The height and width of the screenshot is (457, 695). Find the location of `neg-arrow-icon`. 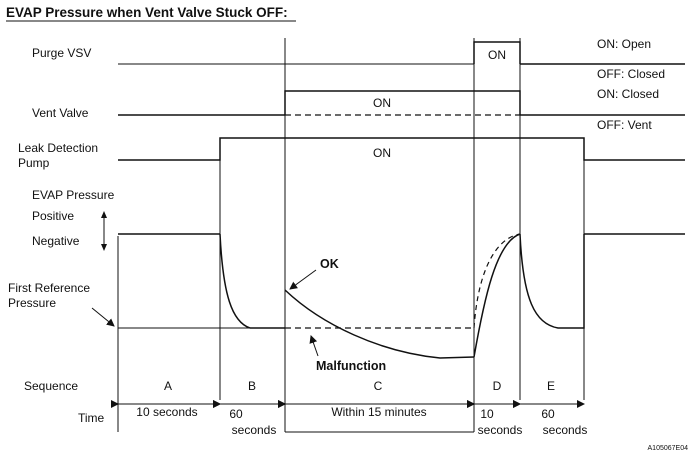

neg-arrow-icon is located at coordinates (104, 247).